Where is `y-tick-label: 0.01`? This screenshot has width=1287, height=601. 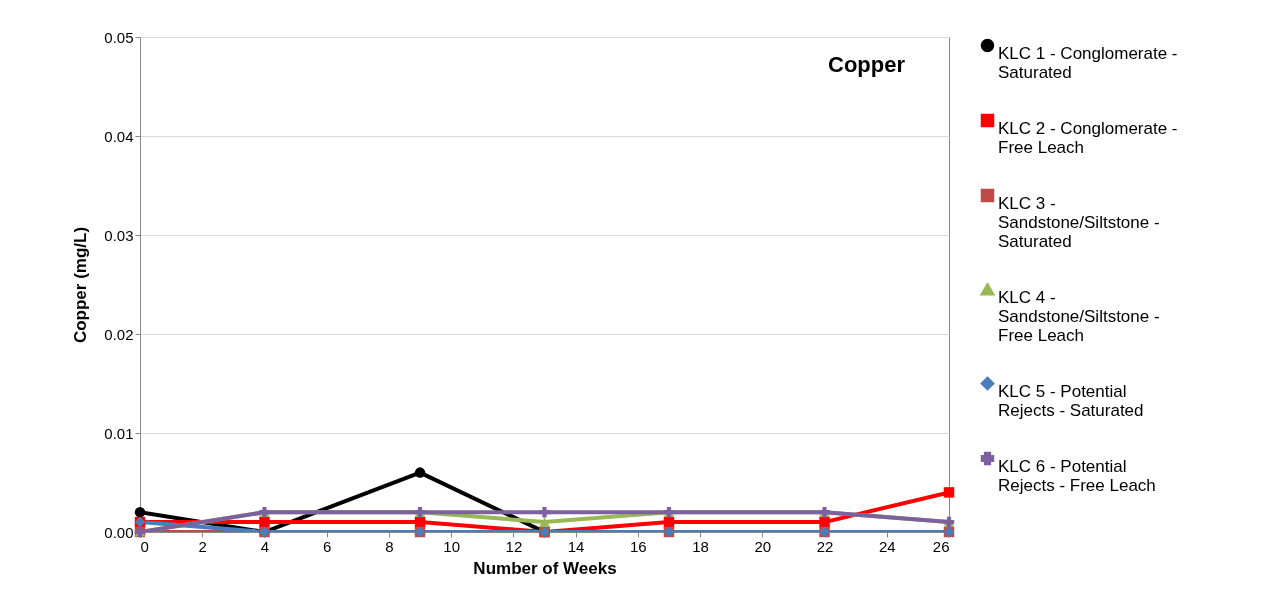 y-tick-label: 0.01 is located at coordinates (119, 433).